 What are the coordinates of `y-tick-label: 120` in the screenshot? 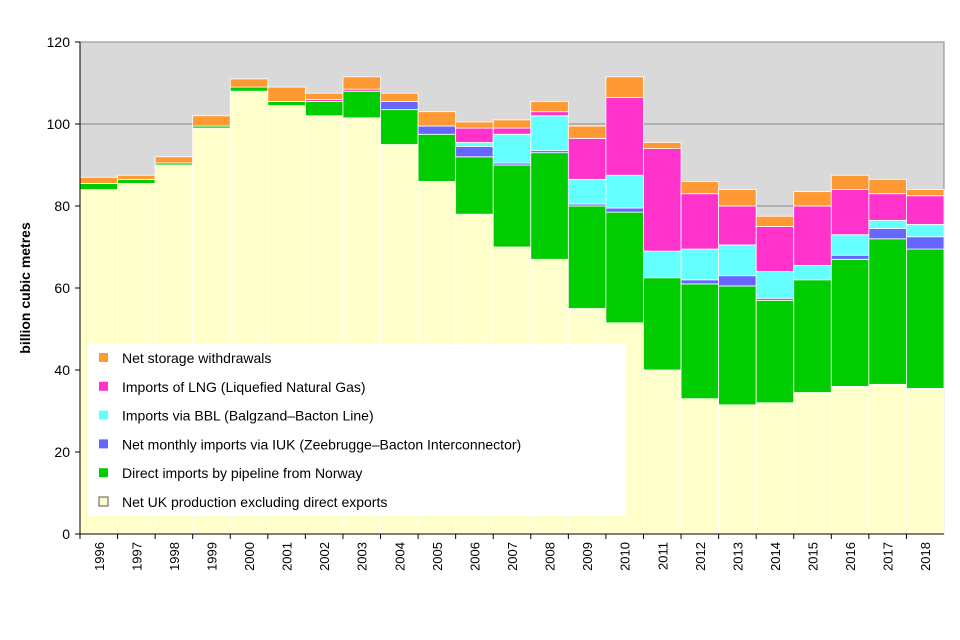 It's located at (59, 42).